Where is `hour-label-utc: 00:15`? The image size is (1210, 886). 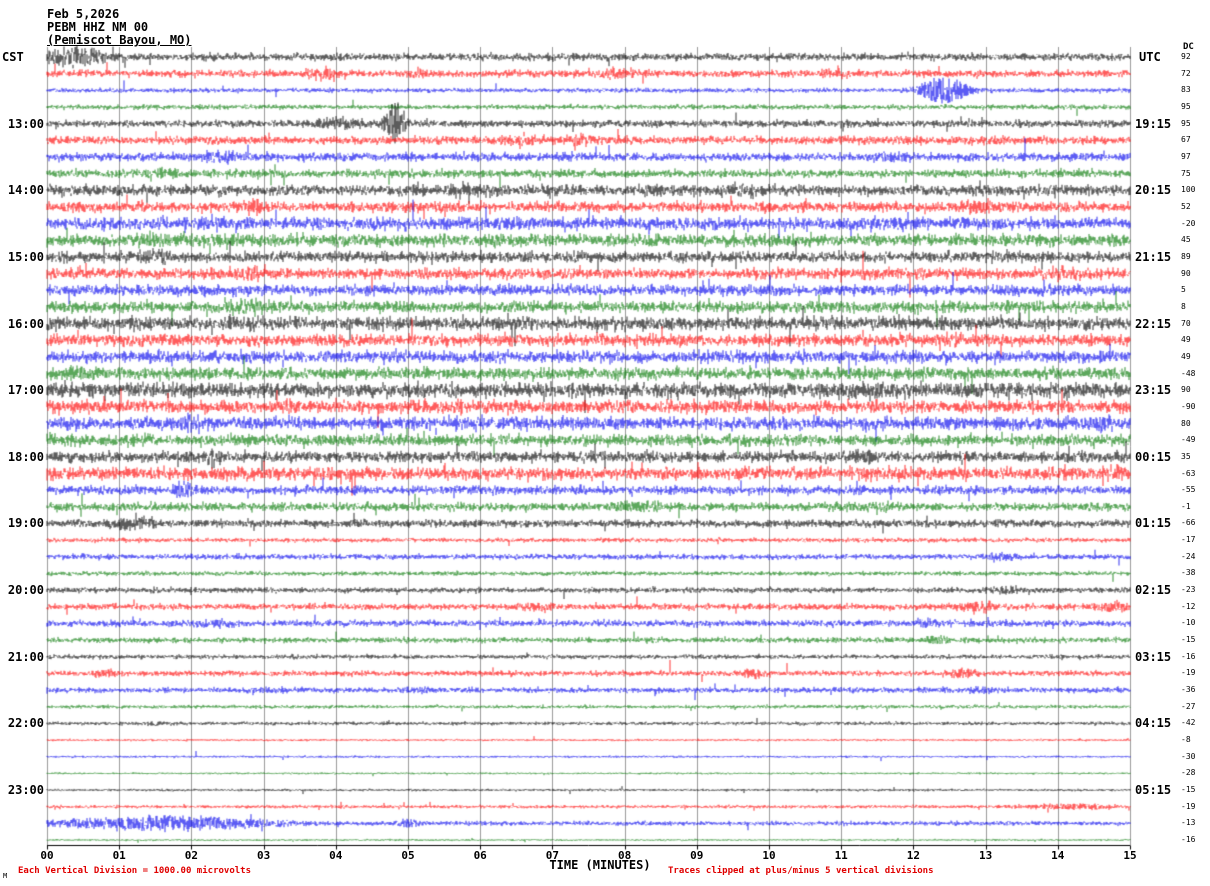 hour-label-utc: 00:15 is located at coordinates (1153, 456).